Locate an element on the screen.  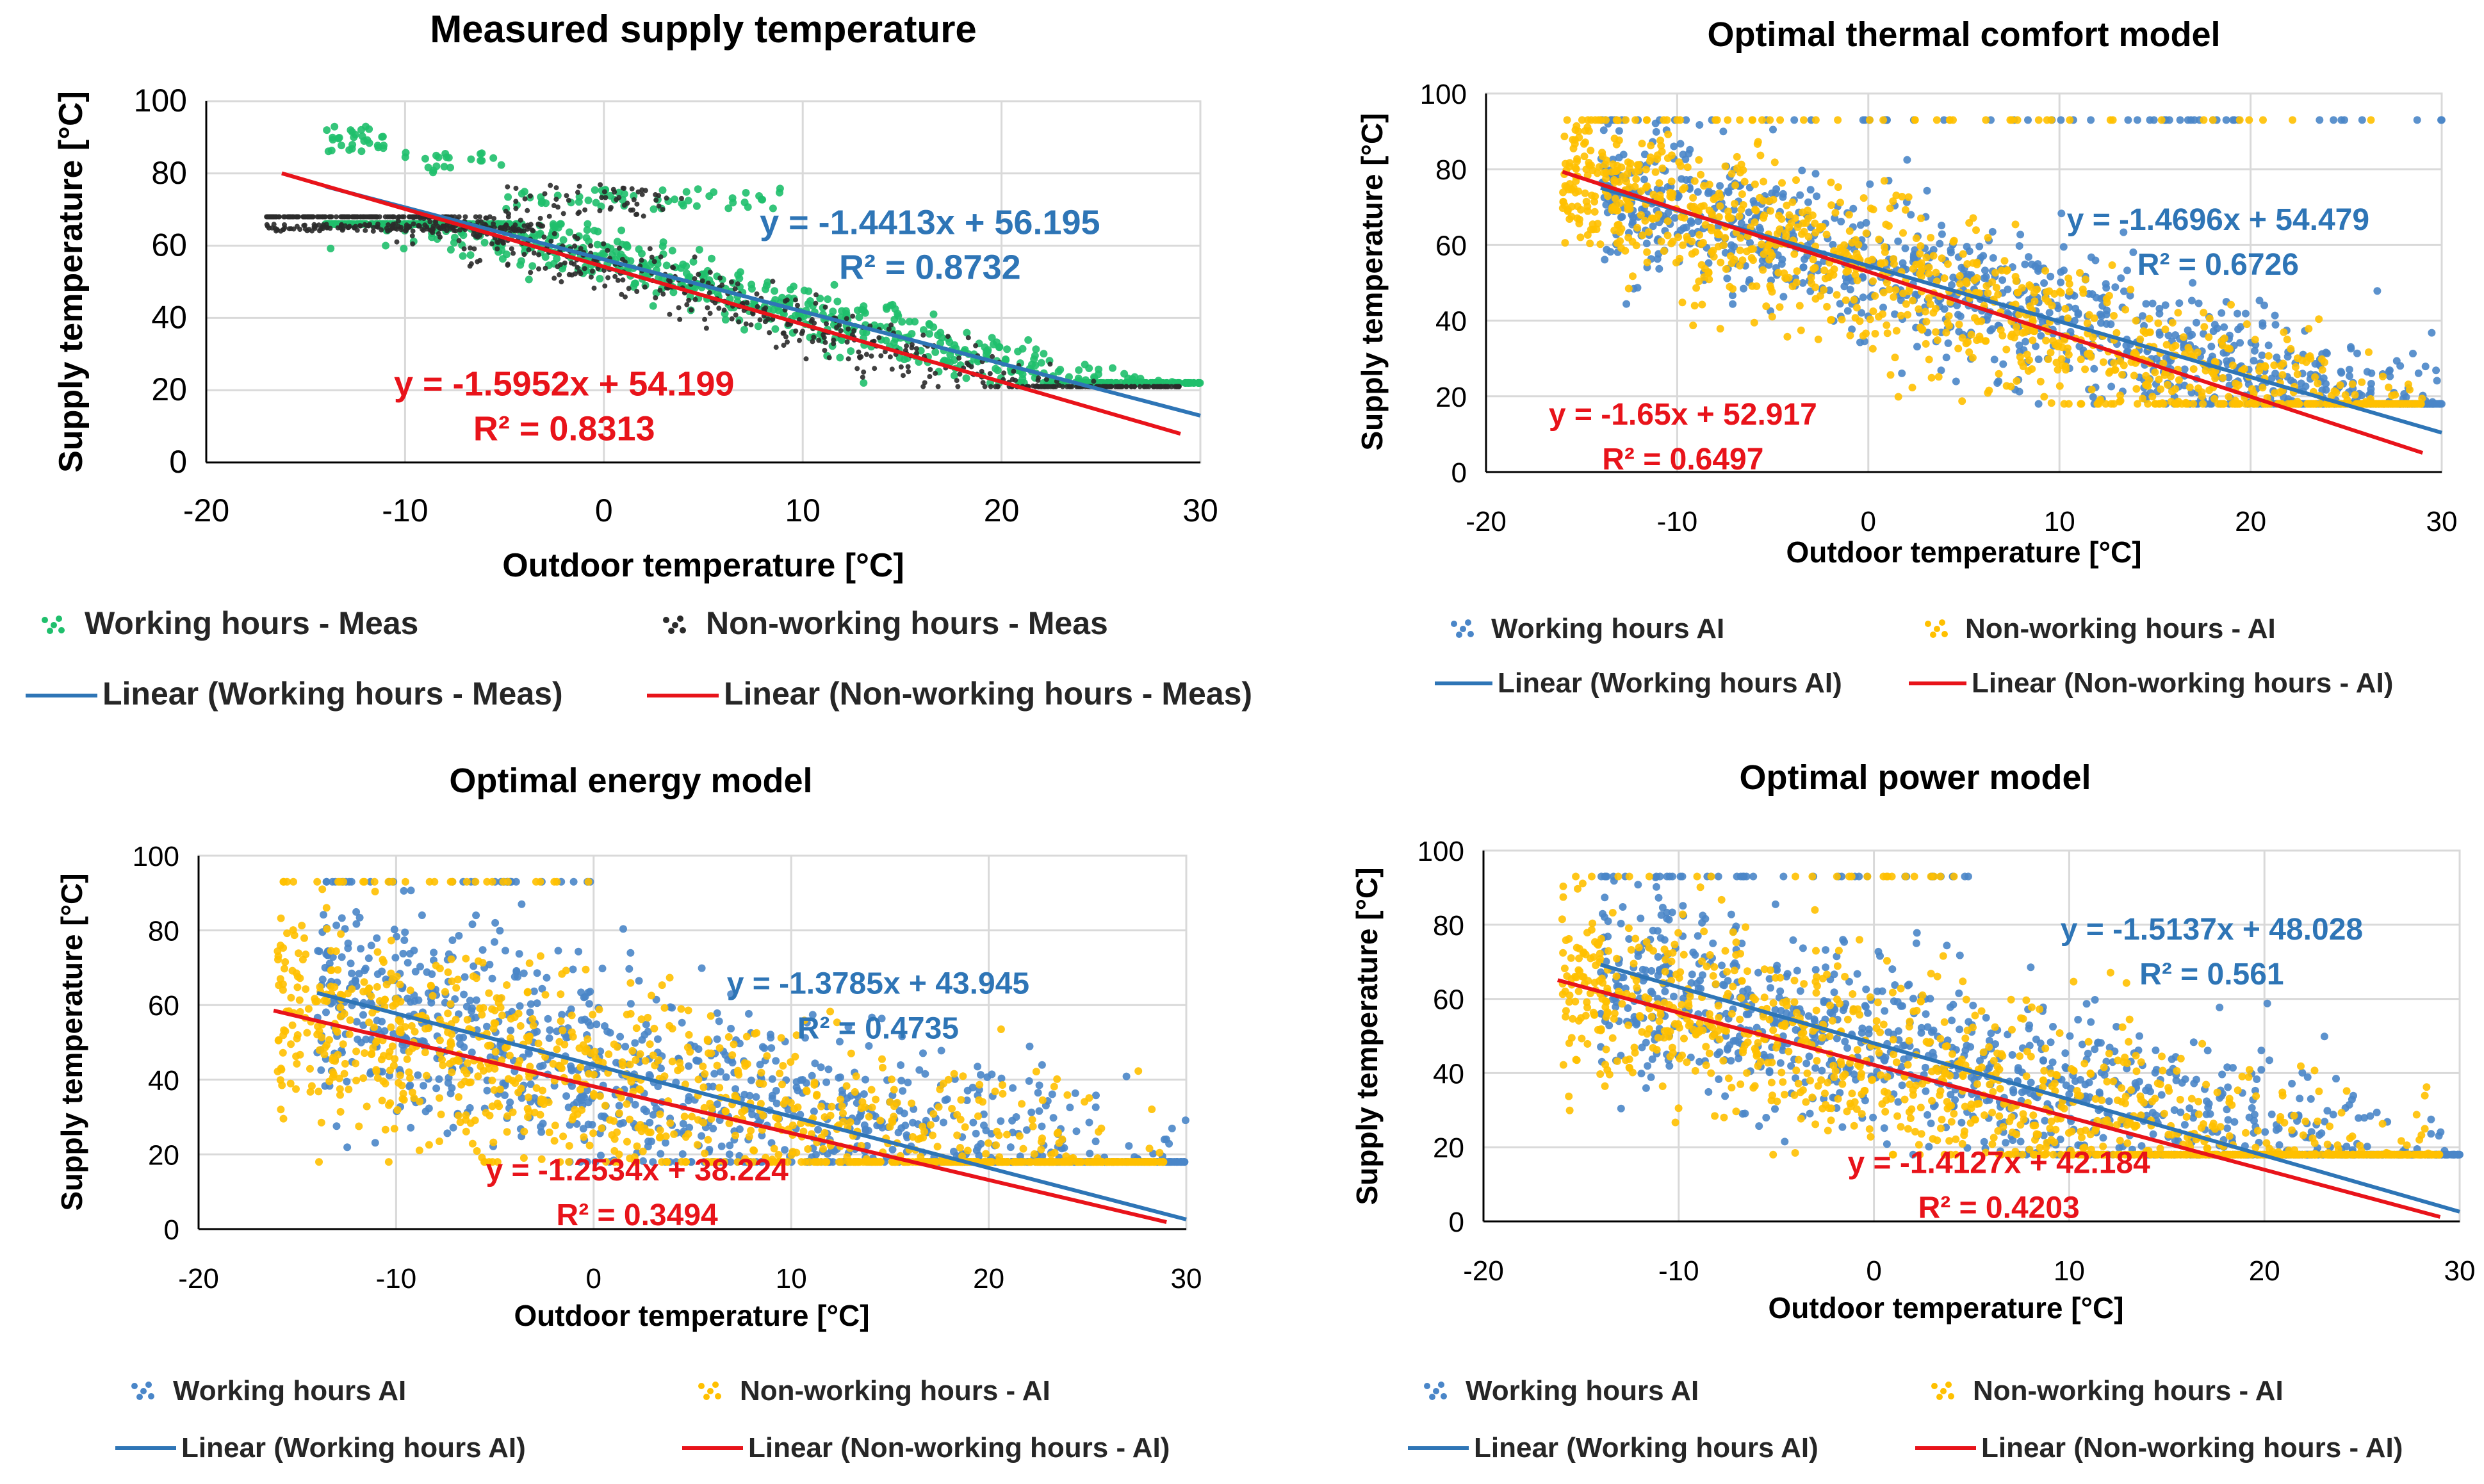
x-tick-label: -20 is located at coordinates (1486, 521).